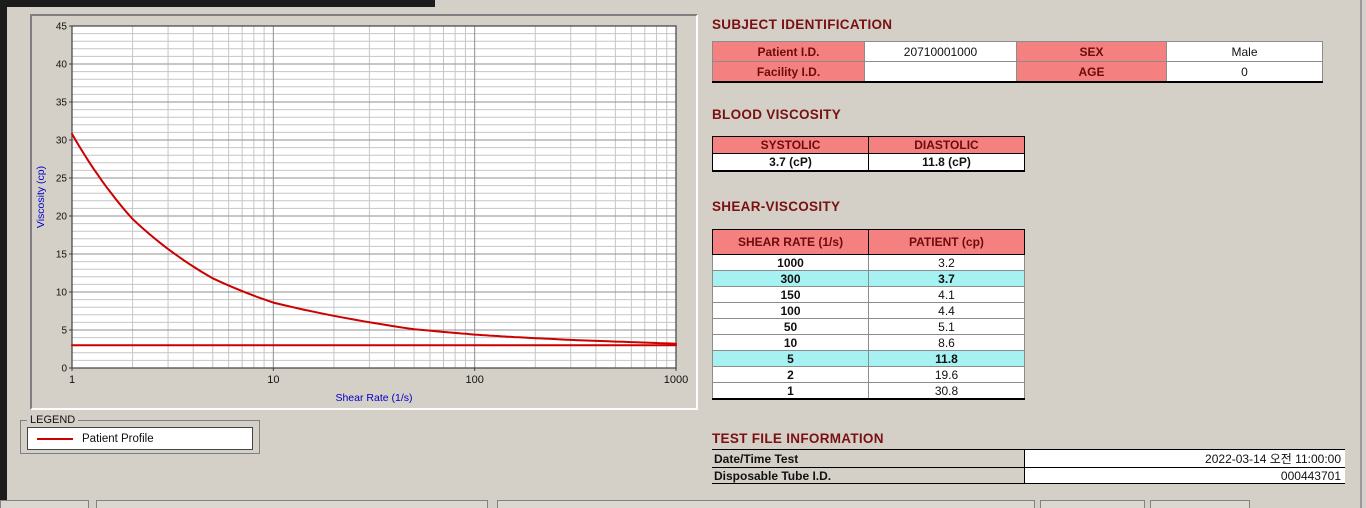  What do you see at coordinates (62, 255) in the screenshot?
I see `svg-text: 15` at bounding box center [62, 255].